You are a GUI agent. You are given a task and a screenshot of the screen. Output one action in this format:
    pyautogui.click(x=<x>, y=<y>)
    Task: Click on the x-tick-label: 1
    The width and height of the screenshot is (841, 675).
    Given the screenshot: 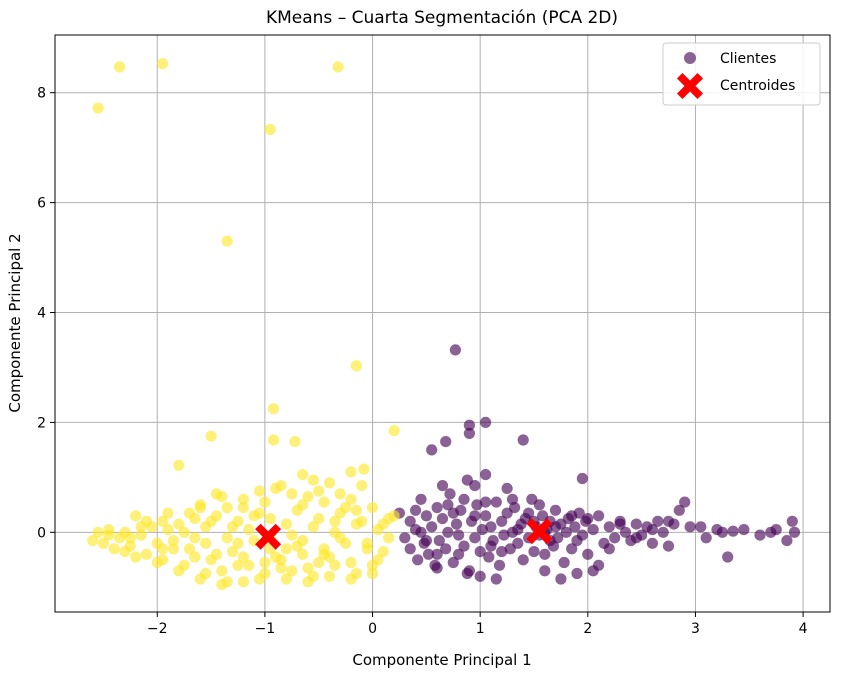 What is the action you would take?
    pyautogui.click(x=480, y=629)
    